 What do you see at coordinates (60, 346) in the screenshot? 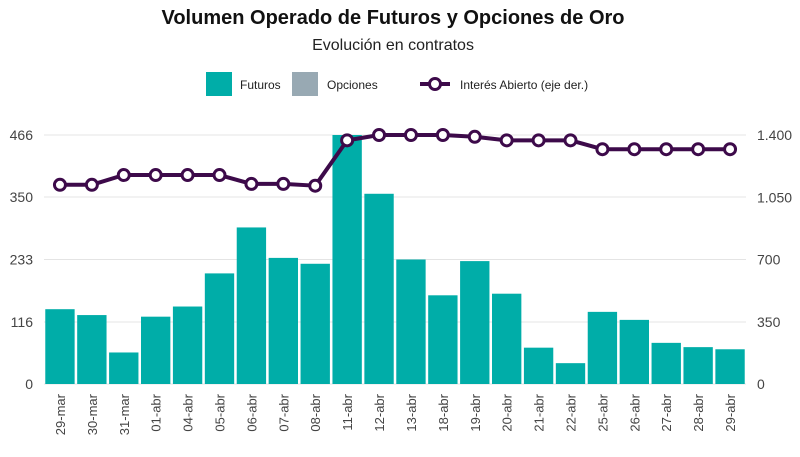
I see `bar-futuros-29-mar` at bounding box center [60, 346].